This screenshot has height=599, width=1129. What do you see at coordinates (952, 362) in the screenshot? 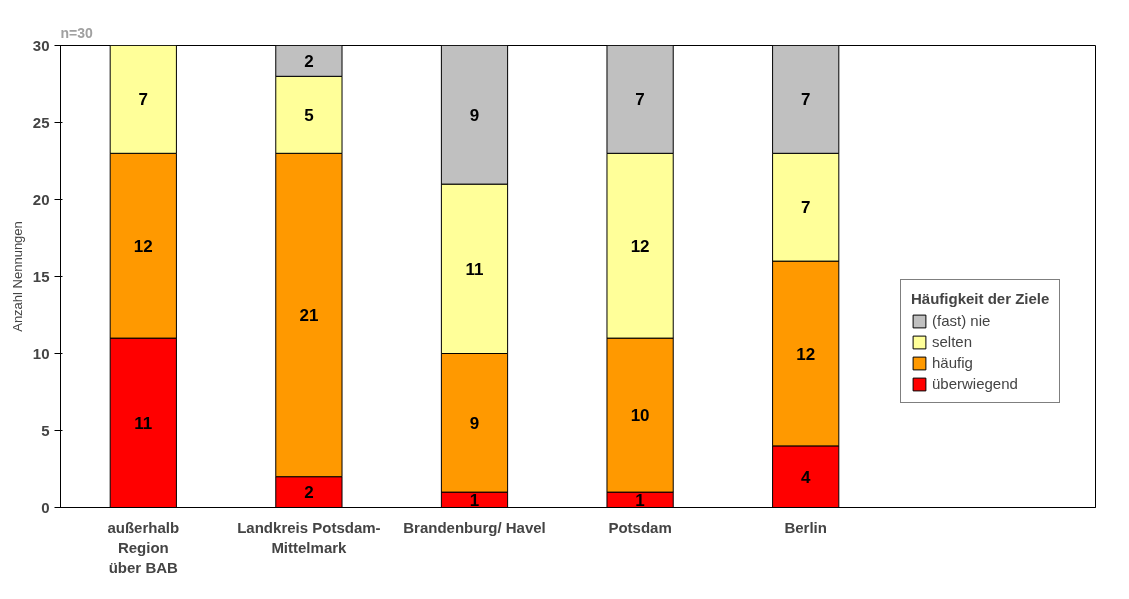
I see `legend-label: häufig` at bounding box center [952, 362].